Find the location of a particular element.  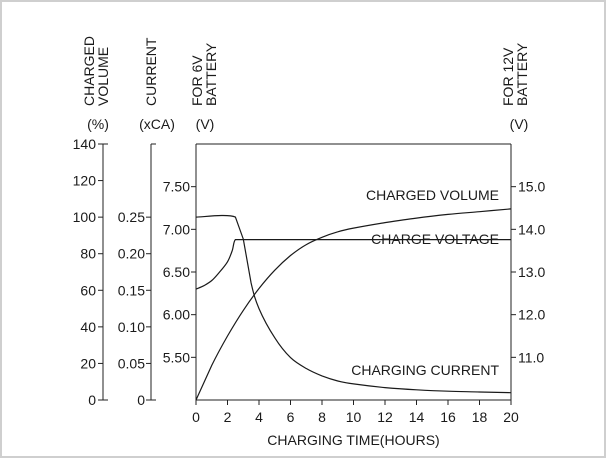

x-tick-label: 14 is located at coordinates (417, 417).